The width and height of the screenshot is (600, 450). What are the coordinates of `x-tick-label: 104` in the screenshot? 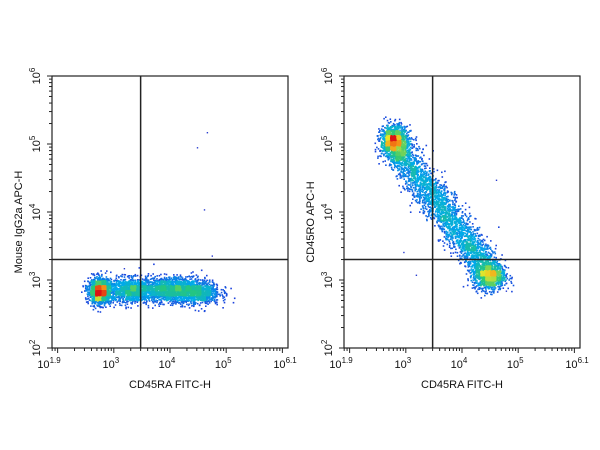 It's located at (167, 363).